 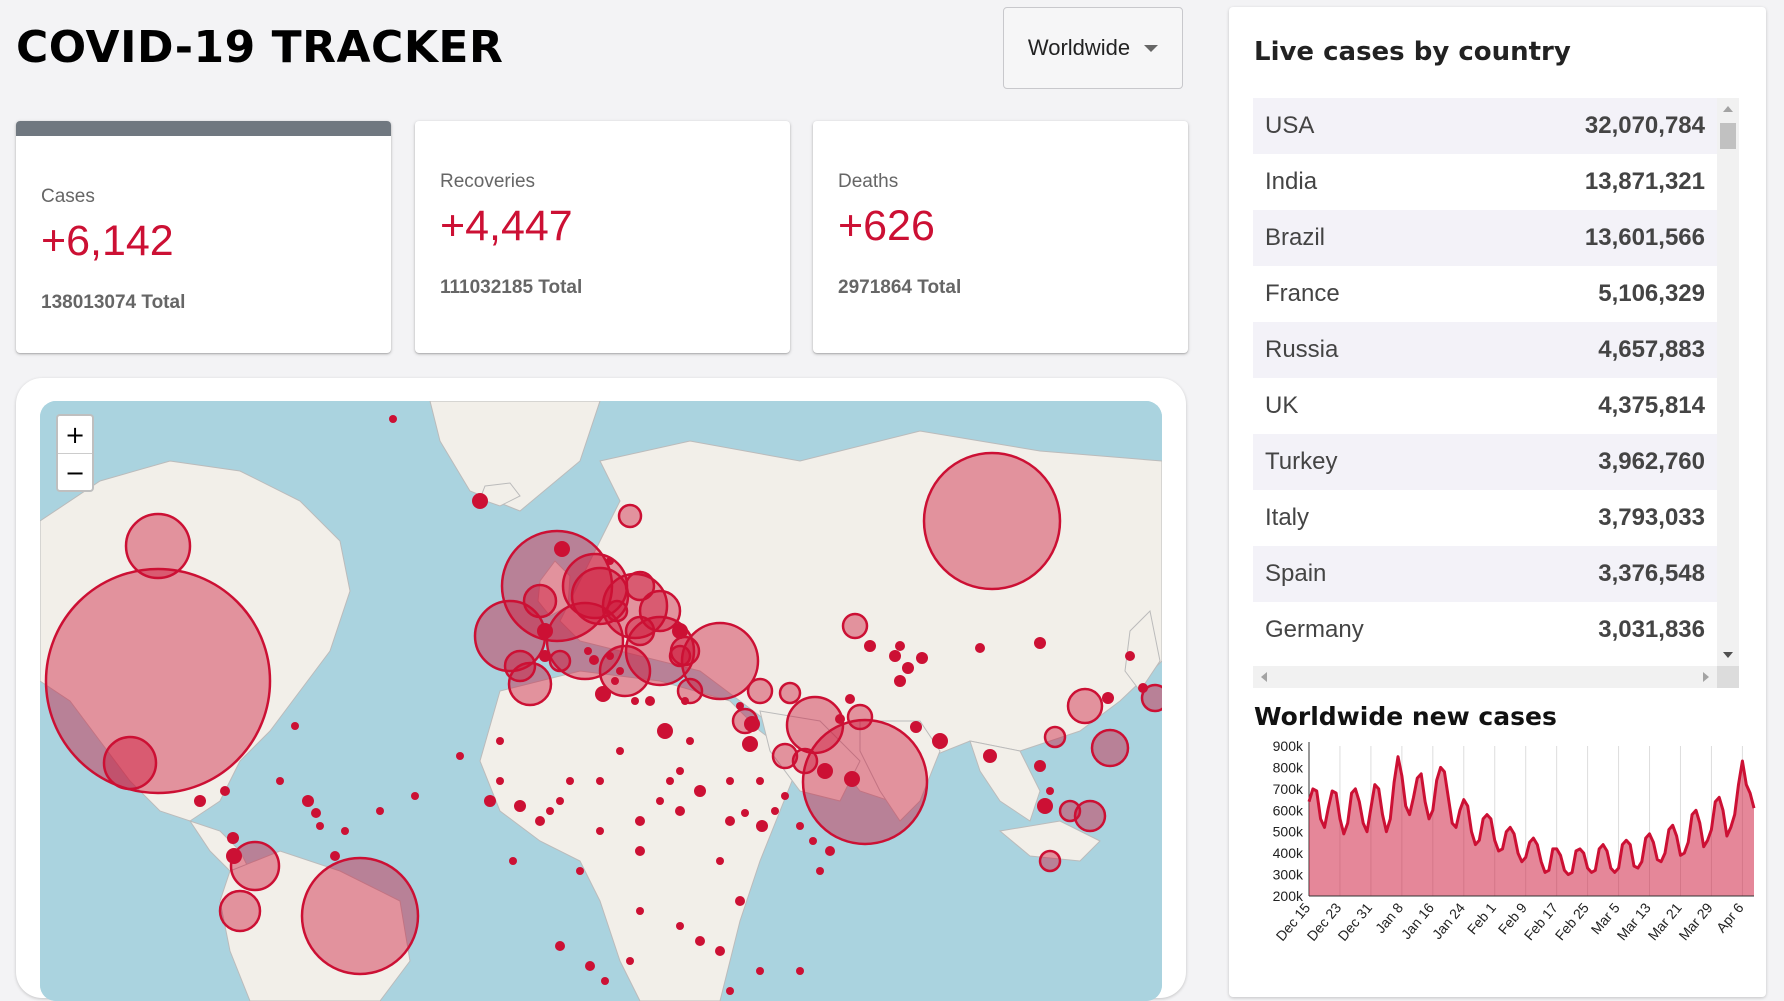 What do you see at coordinates (1485, 574) in the screenshot?
I see `table-row: Spain 3,376,548` at bounding box center [1485, 574].